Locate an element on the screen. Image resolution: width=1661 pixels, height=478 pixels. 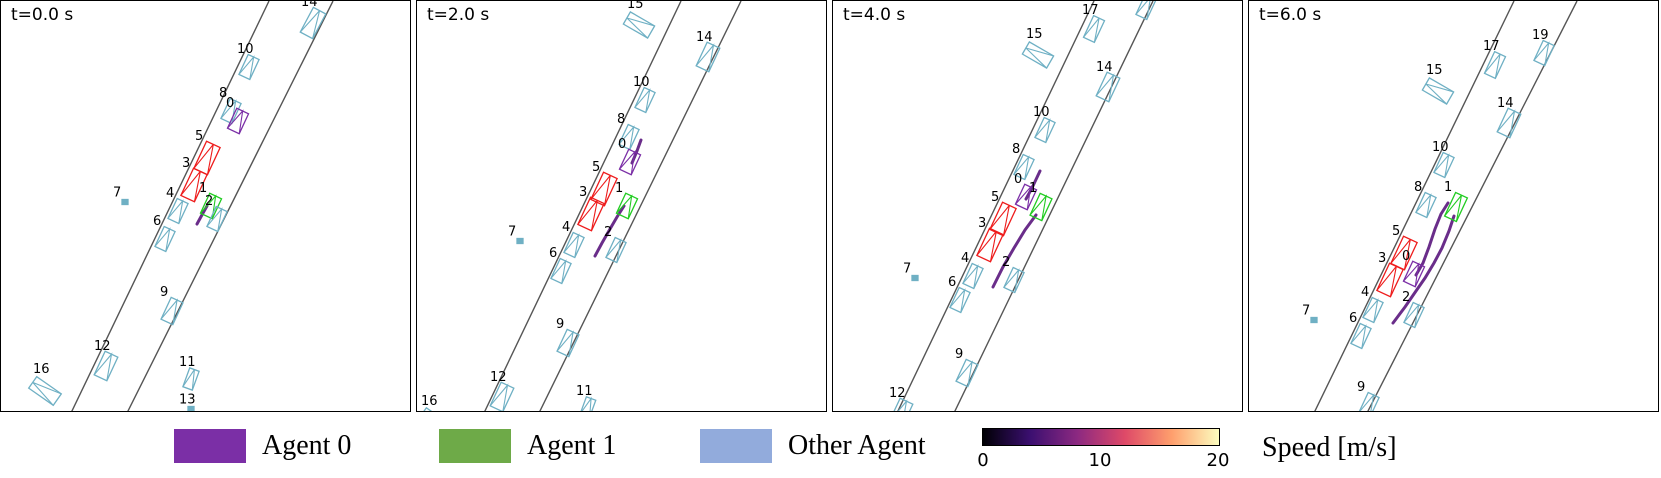
time-label: t=6.0 s is located at coordinates (1290, 15).